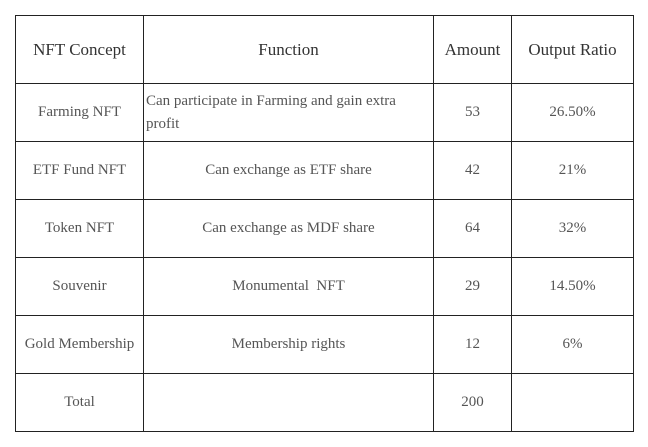 This screenshot has height=447, width=648. Describe the element at coordinates (288, 49) in the screenshot. I see `header-cell: Function` at that location.